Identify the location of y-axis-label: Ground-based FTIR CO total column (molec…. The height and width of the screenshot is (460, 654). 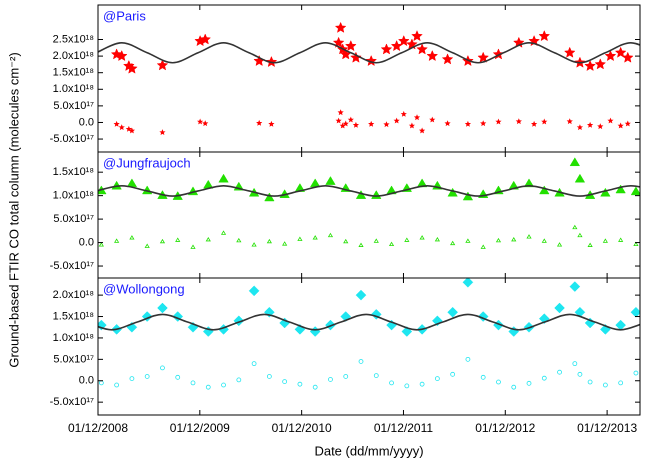
(13, 209).